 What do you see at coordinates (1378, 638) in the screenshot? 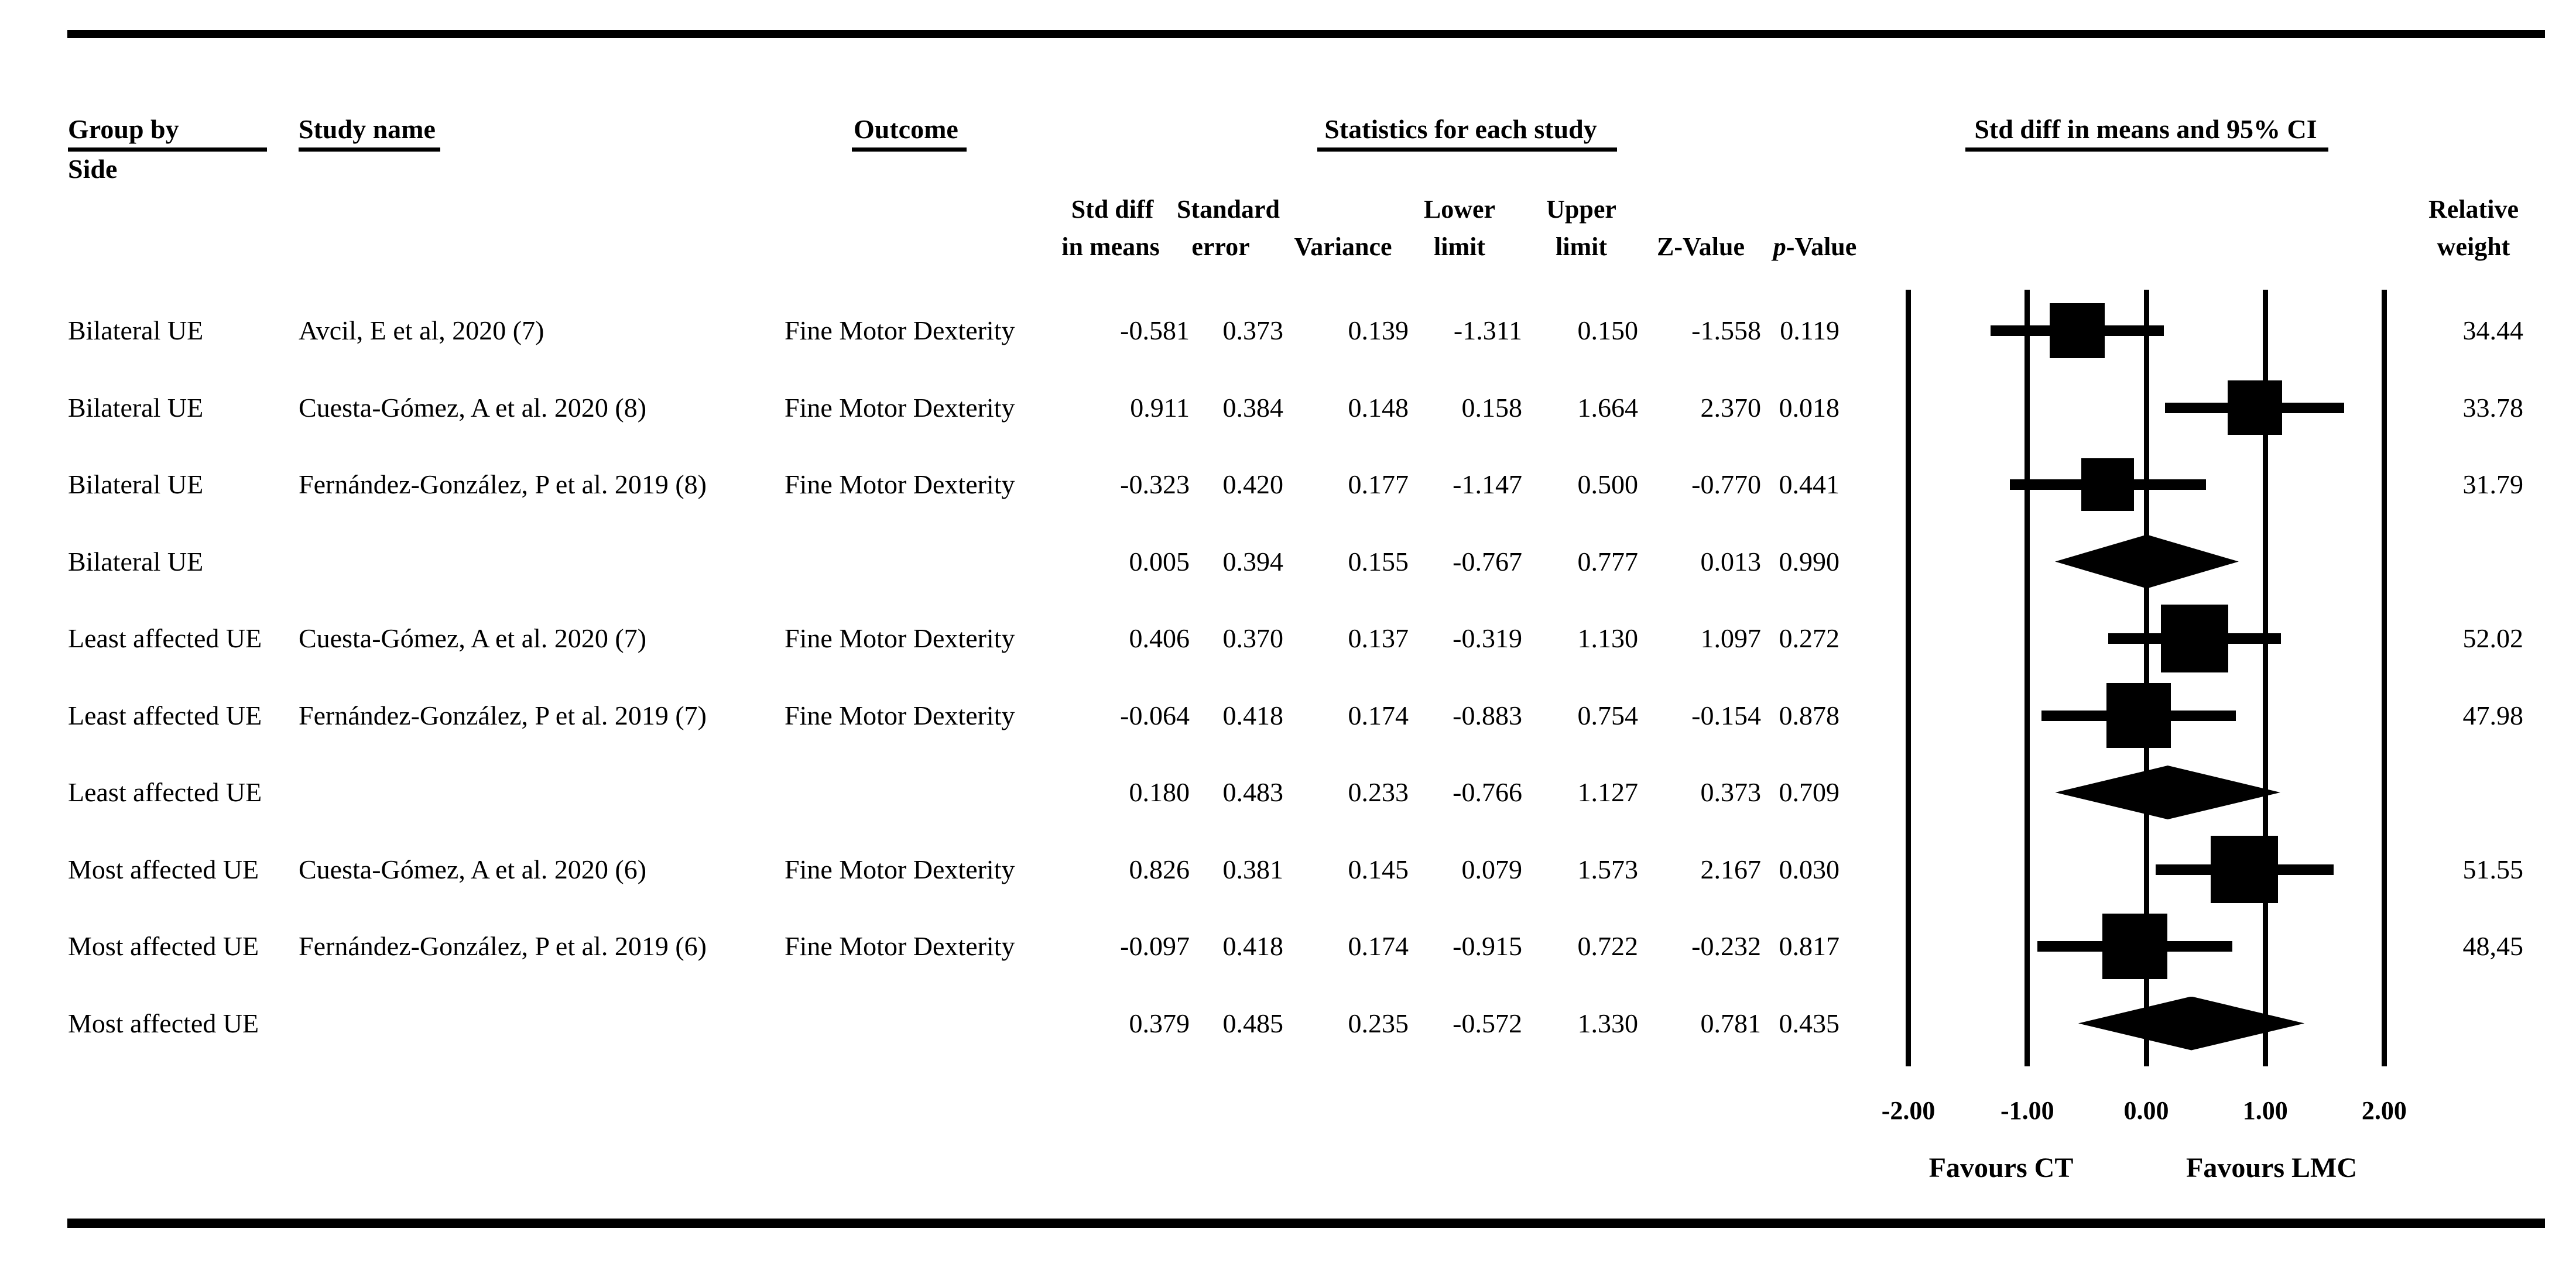
I see `stat-value: 0.137` at bounding box center [1378, 638].